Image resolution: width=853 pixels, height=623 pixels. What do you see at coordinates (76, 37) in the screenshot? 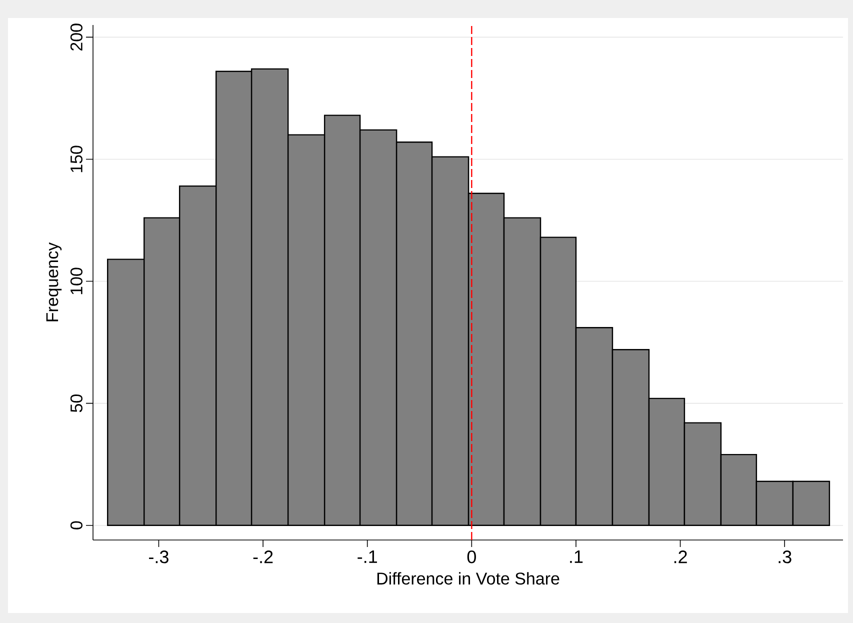
I see `y-tick-label: 200` at bounding box center [76, 37].